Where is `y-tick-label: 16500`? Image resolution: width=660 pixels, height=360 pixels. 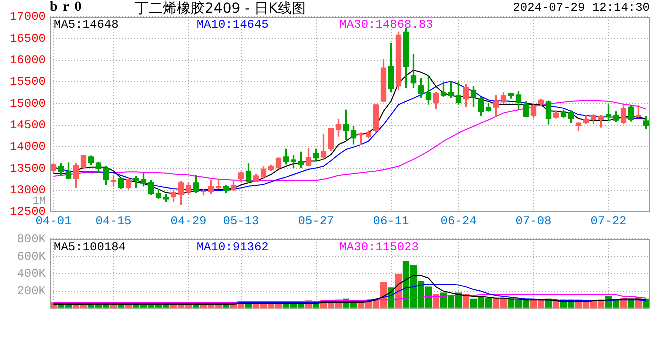
y-tick-label: 16500 is located at coordinates (28, 39).